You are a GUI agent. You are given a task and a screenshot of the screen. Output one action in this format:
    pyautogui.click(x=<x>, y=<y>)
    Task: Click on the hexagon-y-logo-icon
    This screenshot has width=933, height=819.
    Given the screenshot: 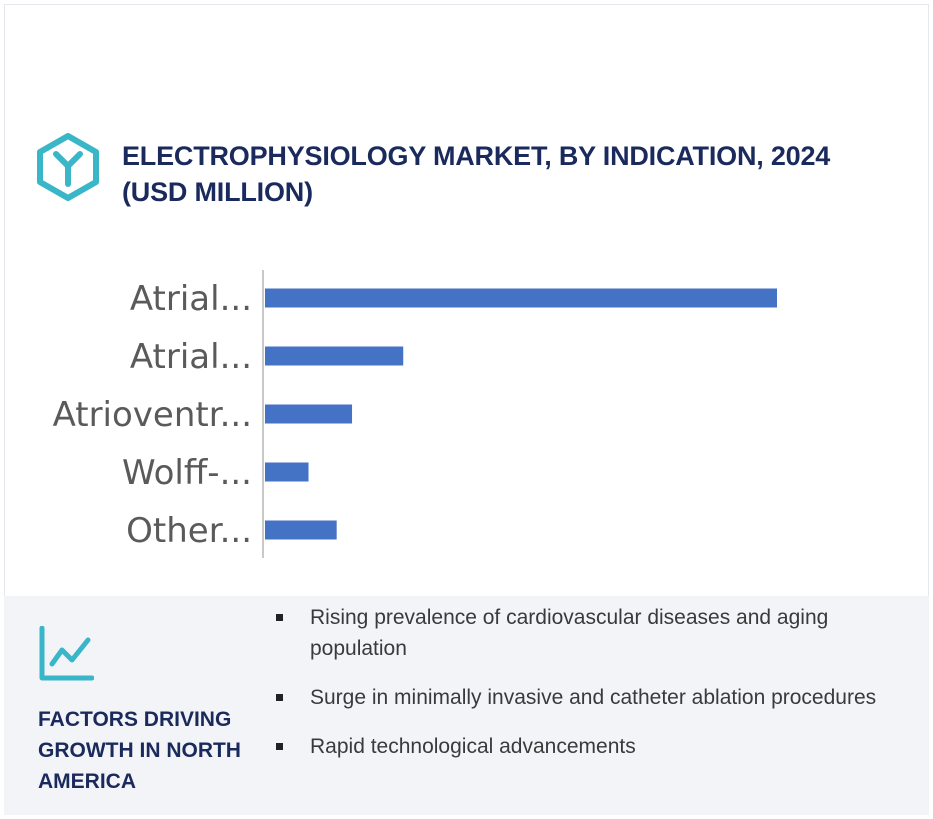 What is the action you would take?
    pyautogui.click(x=68, y=167)
    